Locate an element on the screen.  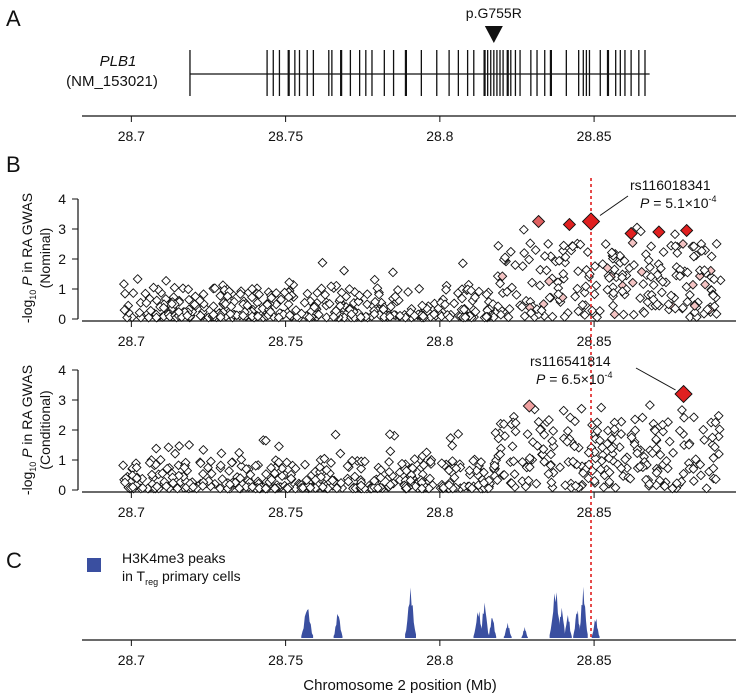
y-tick-label: 1 is located at coordinates (62, 289).